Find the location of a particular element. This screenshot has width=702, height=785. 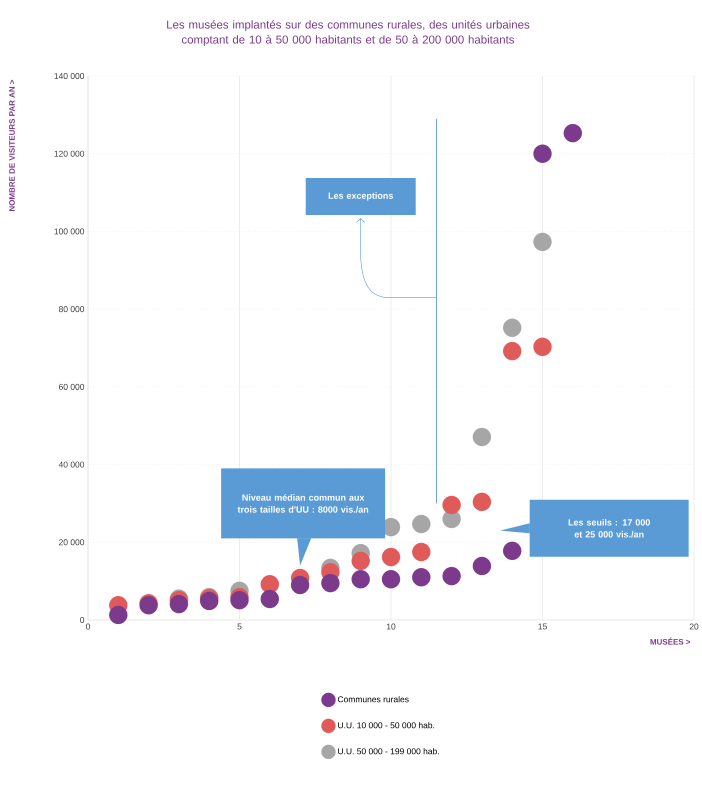

annotation: Niveau médian commun aux trois tailles d'UU : 8000 vis./an is located at coordinates (303, 503).